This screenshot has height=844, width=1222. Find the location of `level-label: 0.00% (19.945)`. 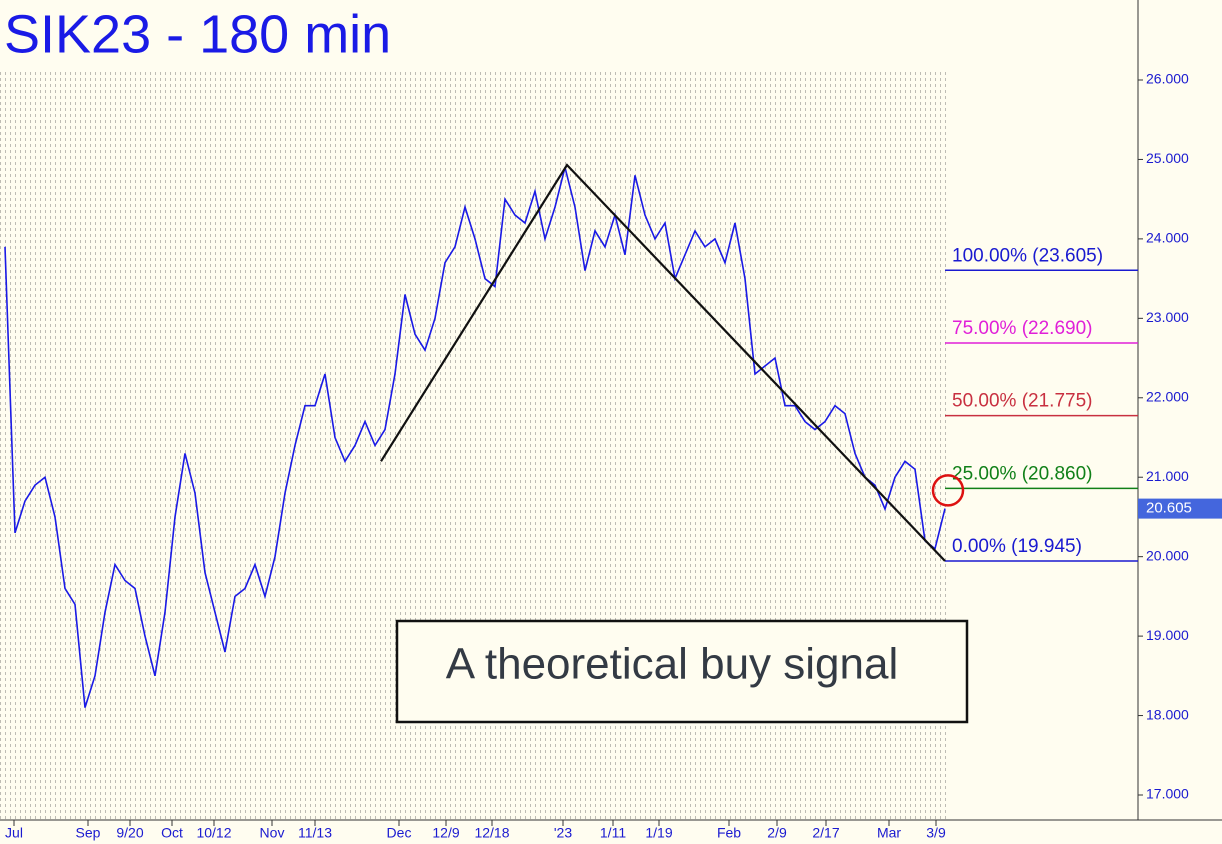

level-label: 0.00% (19.945) is located at coordinates (1017, 546).